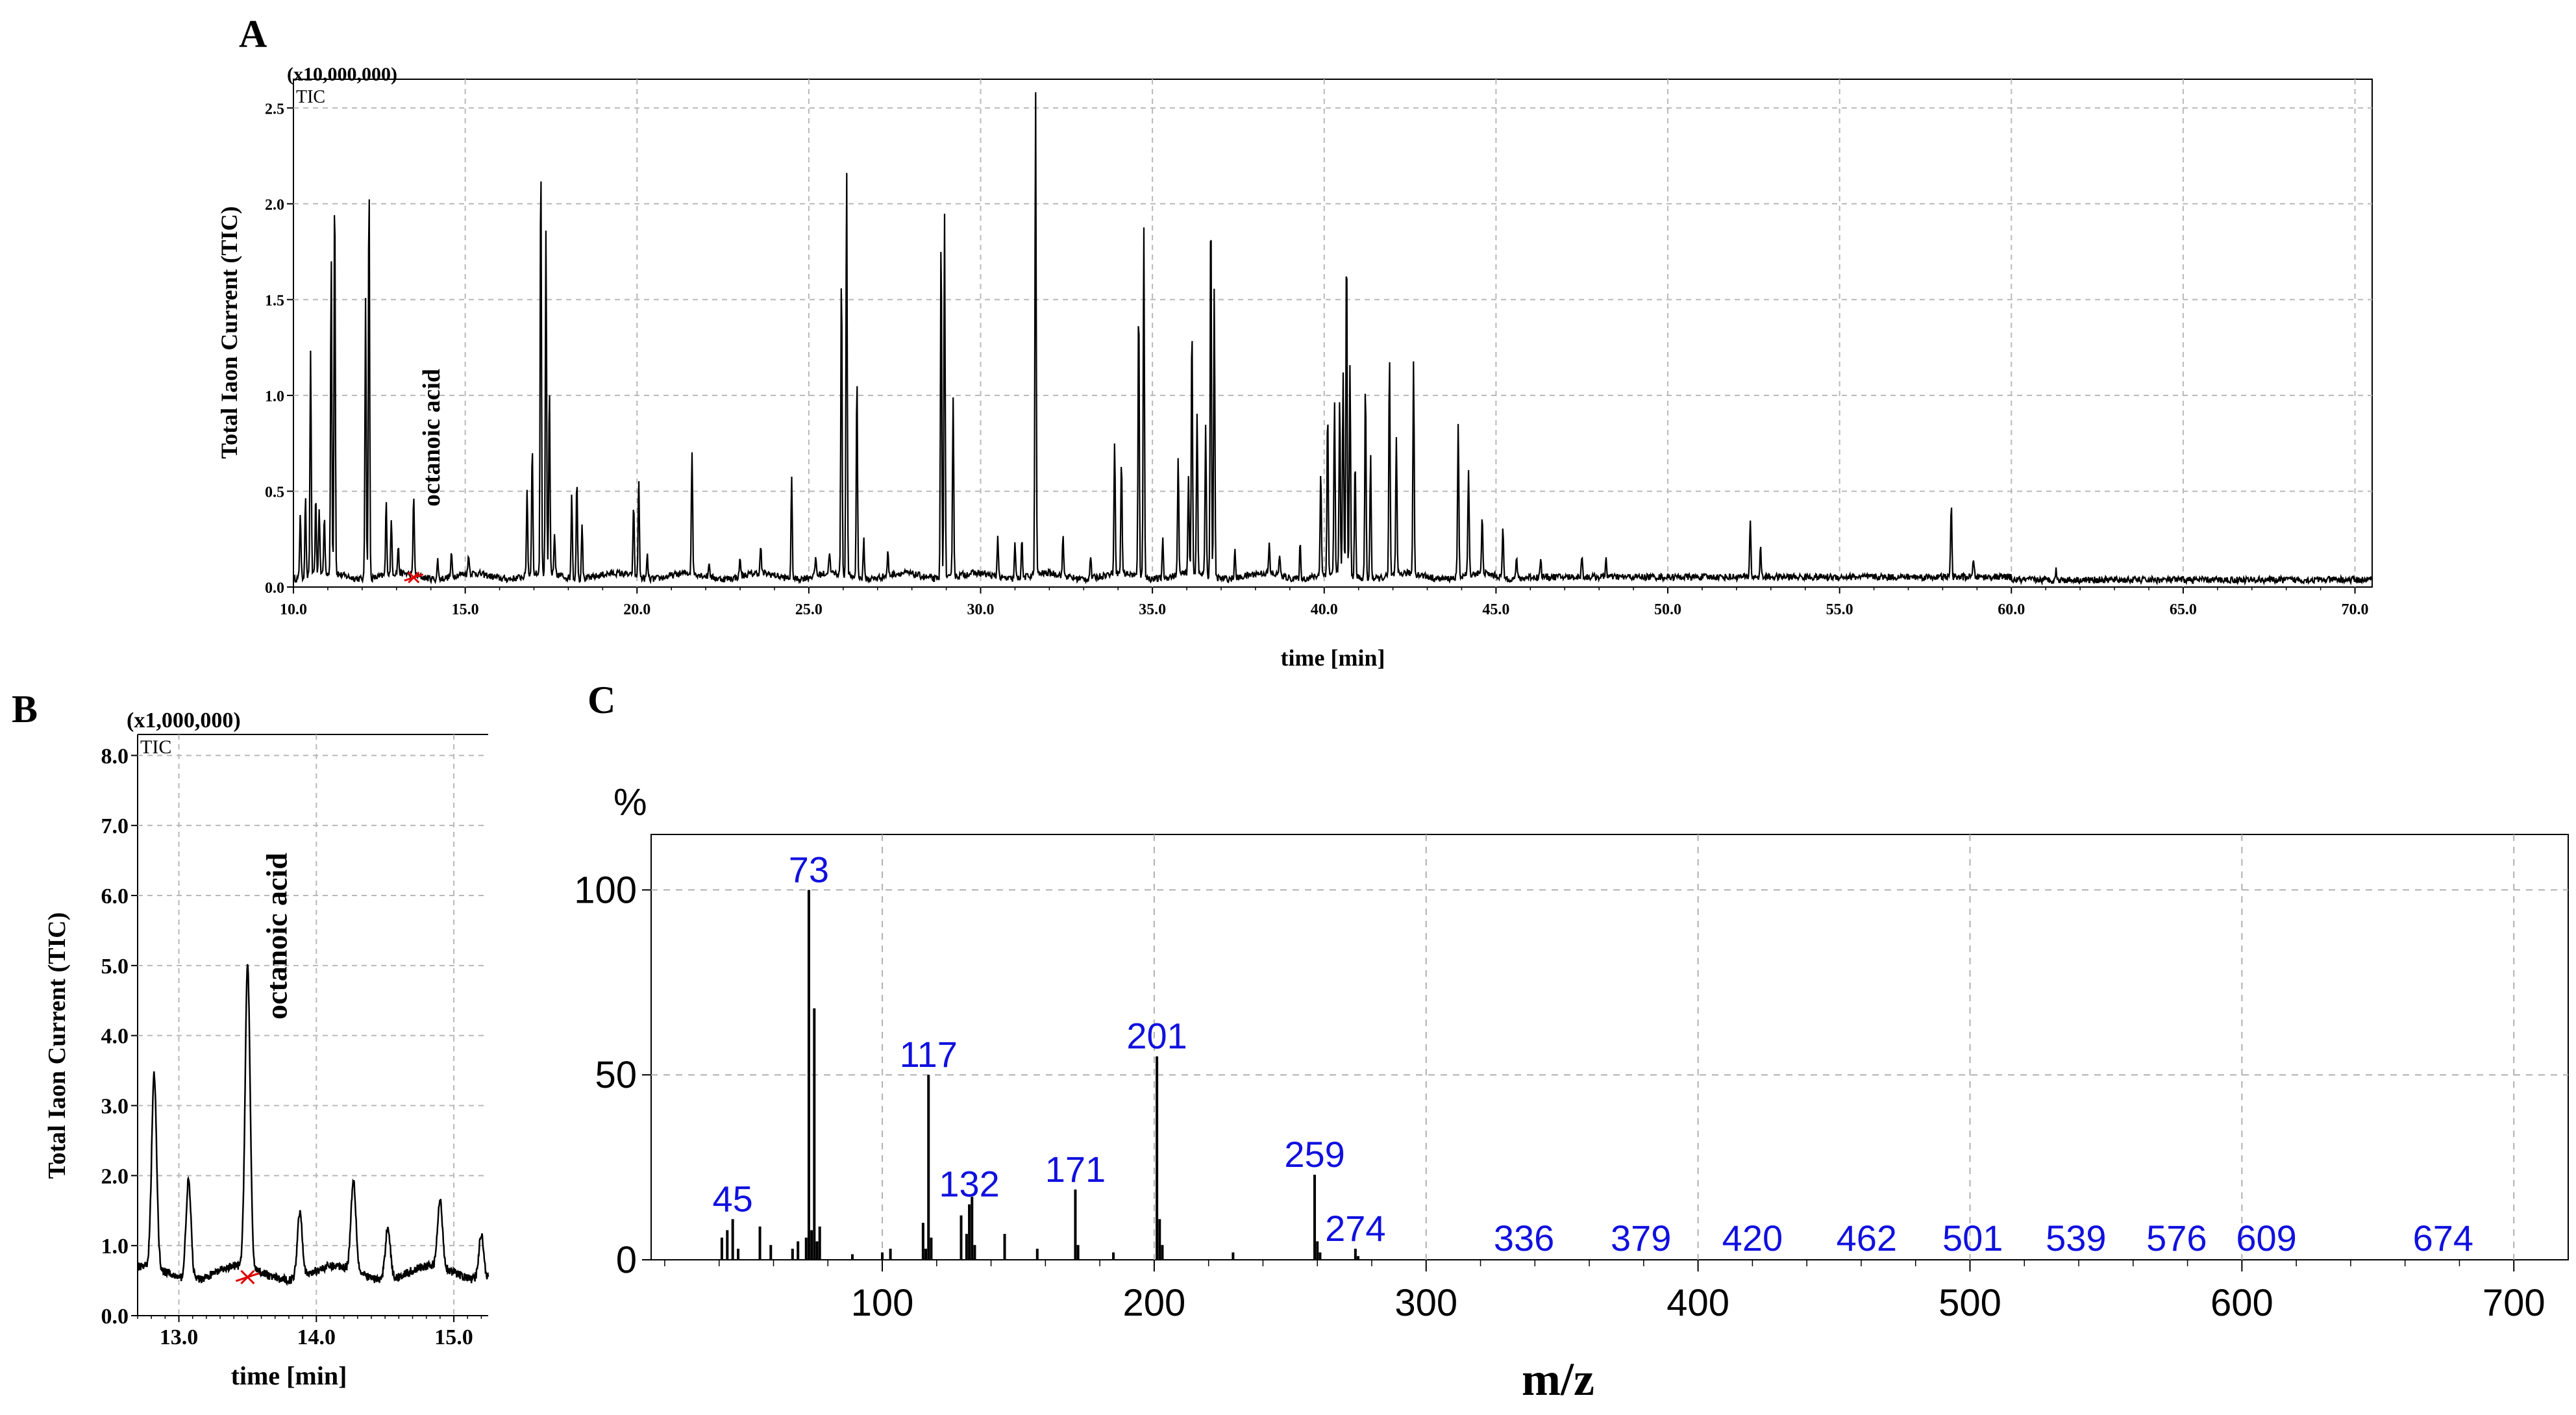 This screenshot has height=1415, width=2576. What do you see at coordinates (115, 1246) in the screenshot?
I see `y-tick-label-1: 1.0` at bounding box center [115, 1246].